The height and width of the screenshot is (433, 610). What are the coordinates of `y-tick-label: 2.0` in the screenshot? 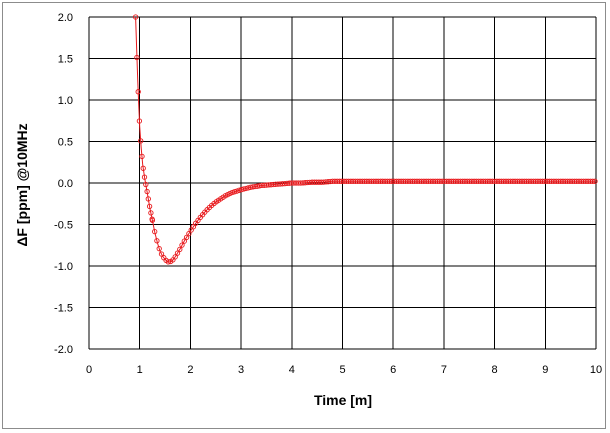 It's located at (65, 18).